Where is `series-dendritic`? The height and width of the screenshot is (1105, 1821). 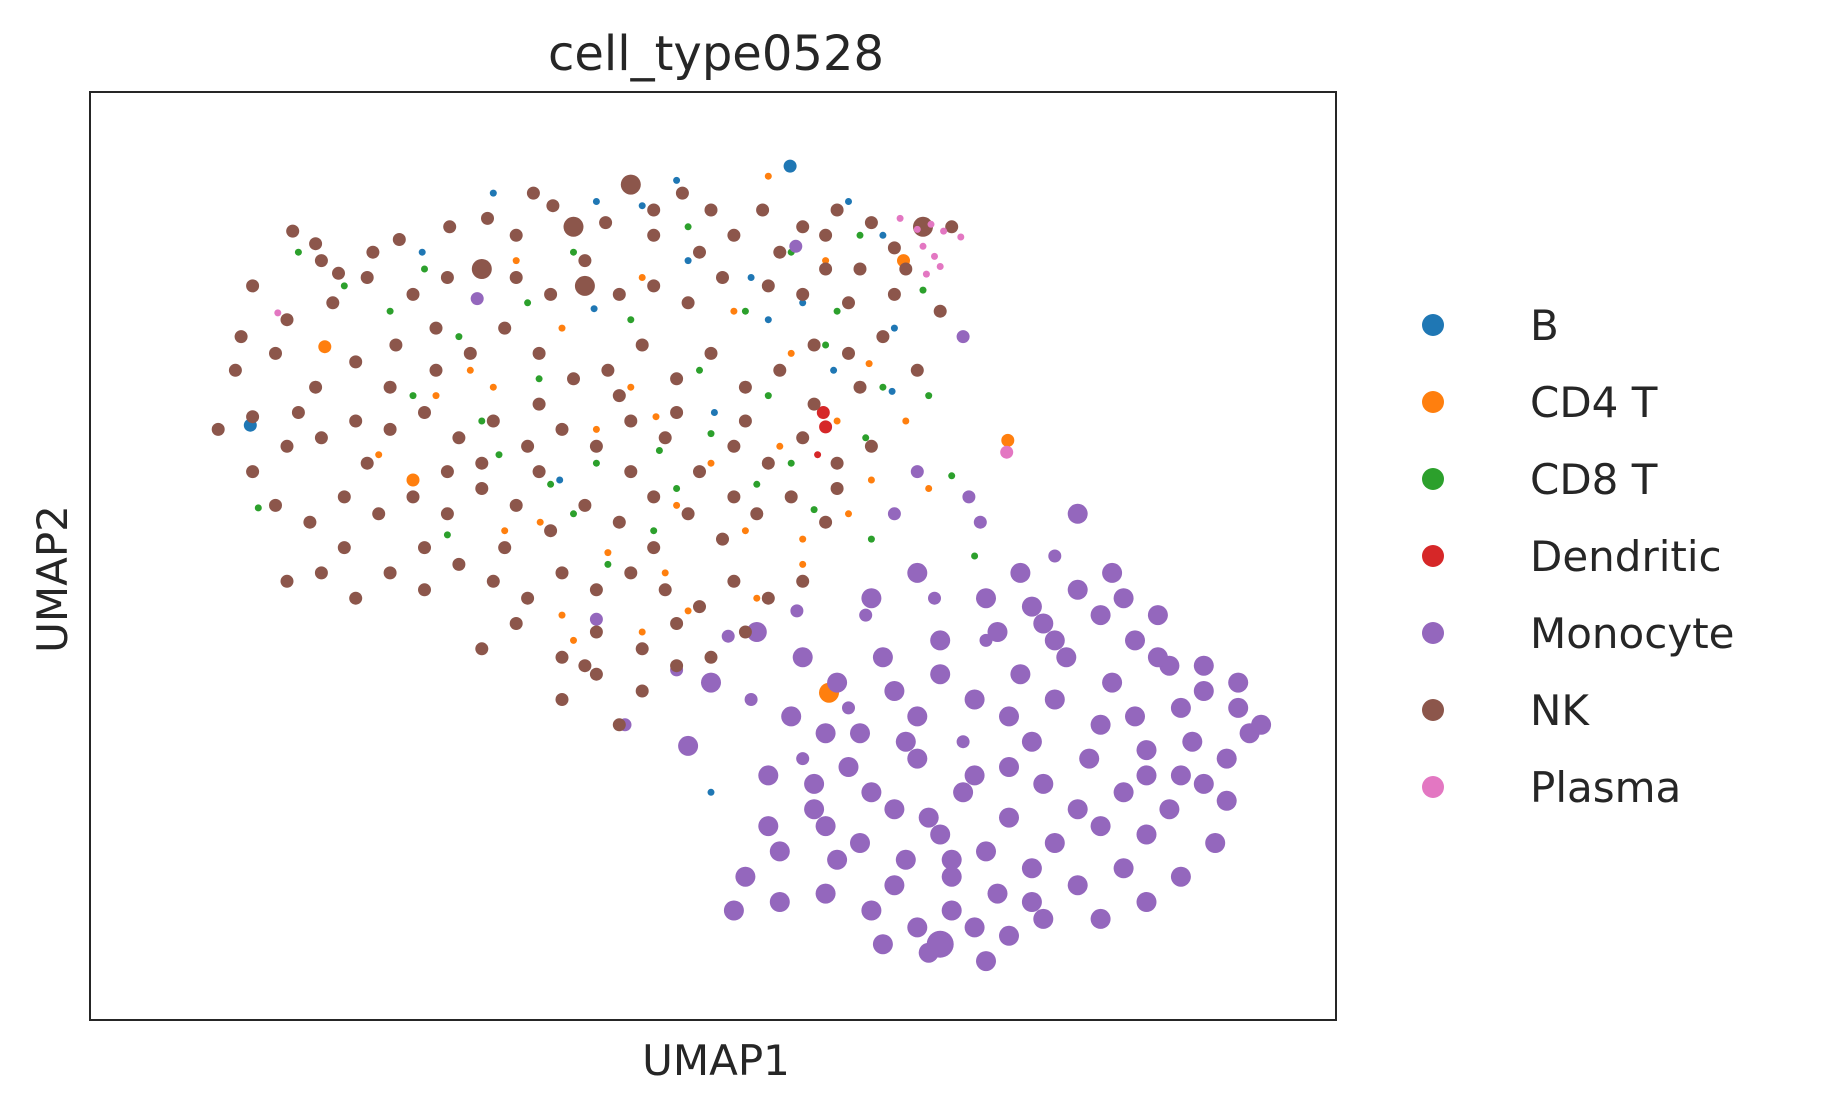 series-dendritic is located at coordinates (823, 432).